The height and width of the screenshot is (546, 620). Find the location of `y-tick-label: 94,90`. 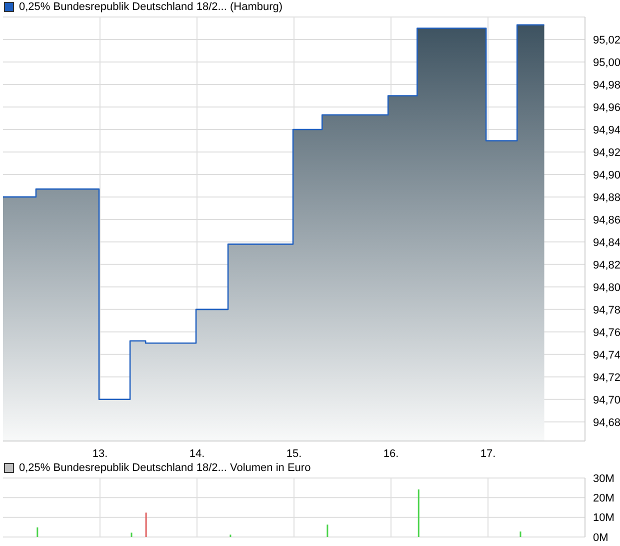

y-tick-label: 94,90 is located at coordinates (606, 175).